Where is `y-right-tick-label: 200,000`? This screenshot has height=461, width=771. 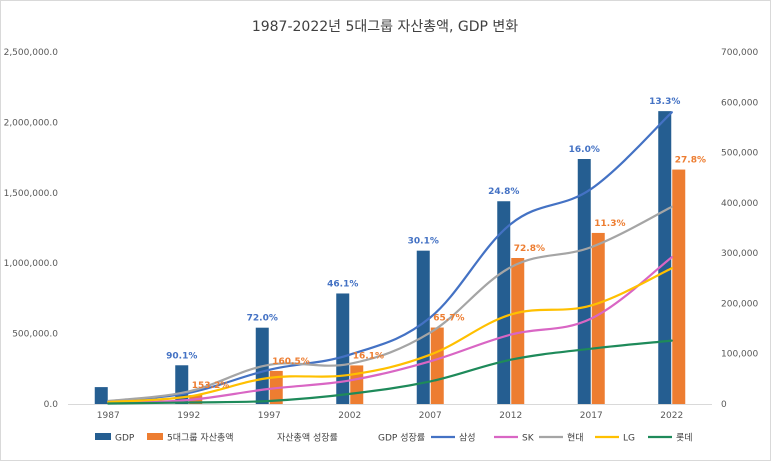
y-right-tick-label: 200,000 is located at coordinates (739, 304).